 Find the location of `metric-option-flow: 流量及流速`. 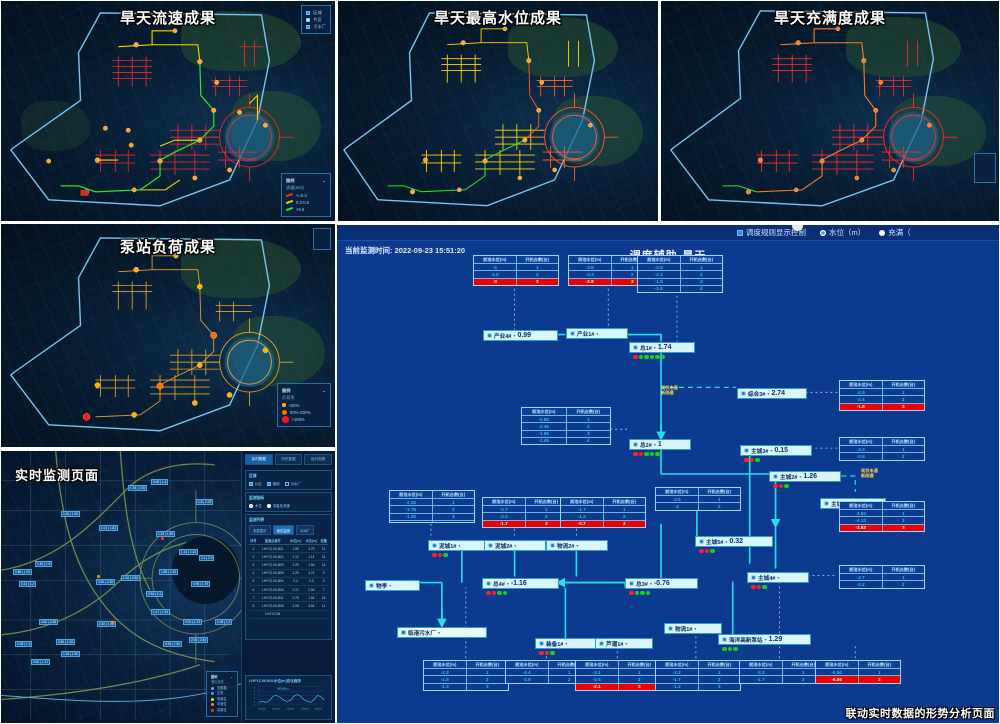

metric-option-flow: 流量及流速 is located at coordinates (278, 505).